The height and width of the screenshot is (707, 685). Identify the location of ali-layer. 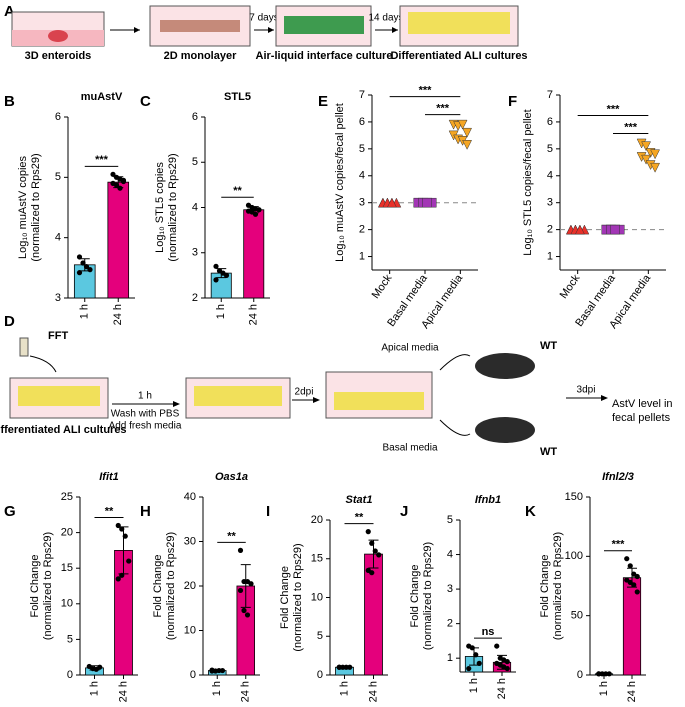
(324, 25).